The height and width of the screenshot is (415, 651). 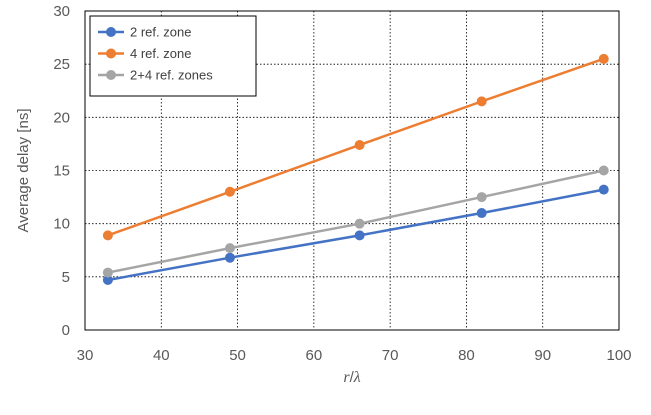 I want to click on legend-label: 4 ref. zone, so click(x=160, y=53).